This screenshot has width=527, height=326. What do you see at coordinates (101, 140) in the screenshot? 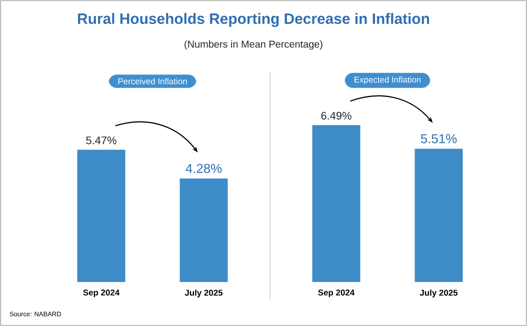
I see `data-label: 5.47%` at bounding box center [101, 140].